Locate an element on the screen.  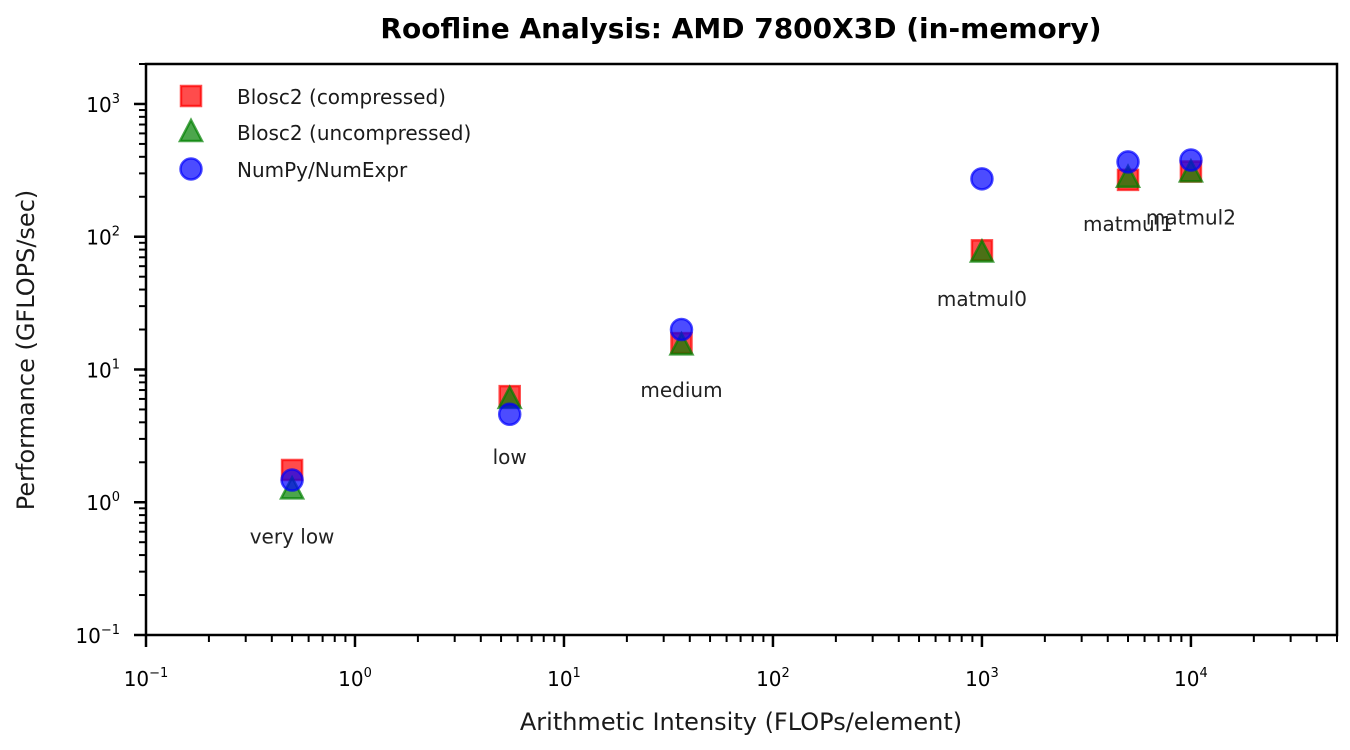
y-tick-label: 10⁻¹ is located at coordinates (97, 635).